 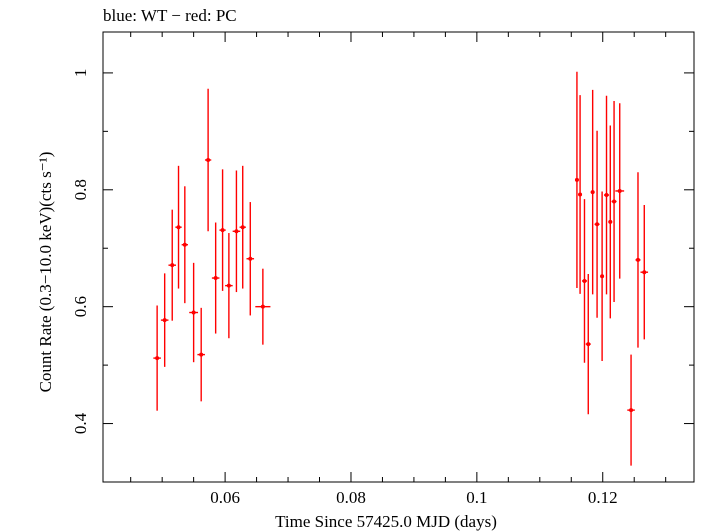 I want to click on chart-title: blue: WT − red: PC, so click(x=170, y=15).